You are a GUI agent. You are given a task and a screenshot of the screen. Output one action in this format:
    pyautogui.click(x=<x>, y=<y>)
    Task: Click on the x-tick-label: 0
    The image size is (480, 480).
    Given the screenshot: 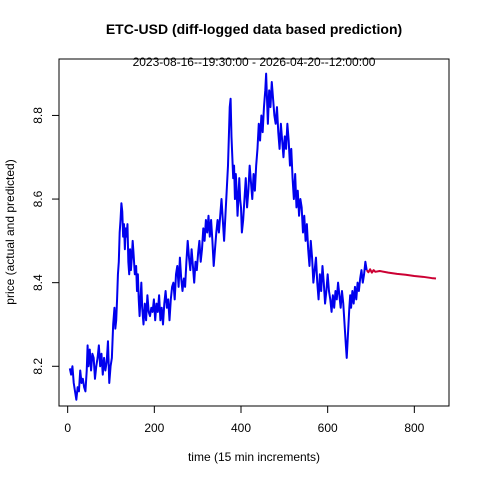 What is the action you would take?
    pyautogui.click(x=67, y=428)
    